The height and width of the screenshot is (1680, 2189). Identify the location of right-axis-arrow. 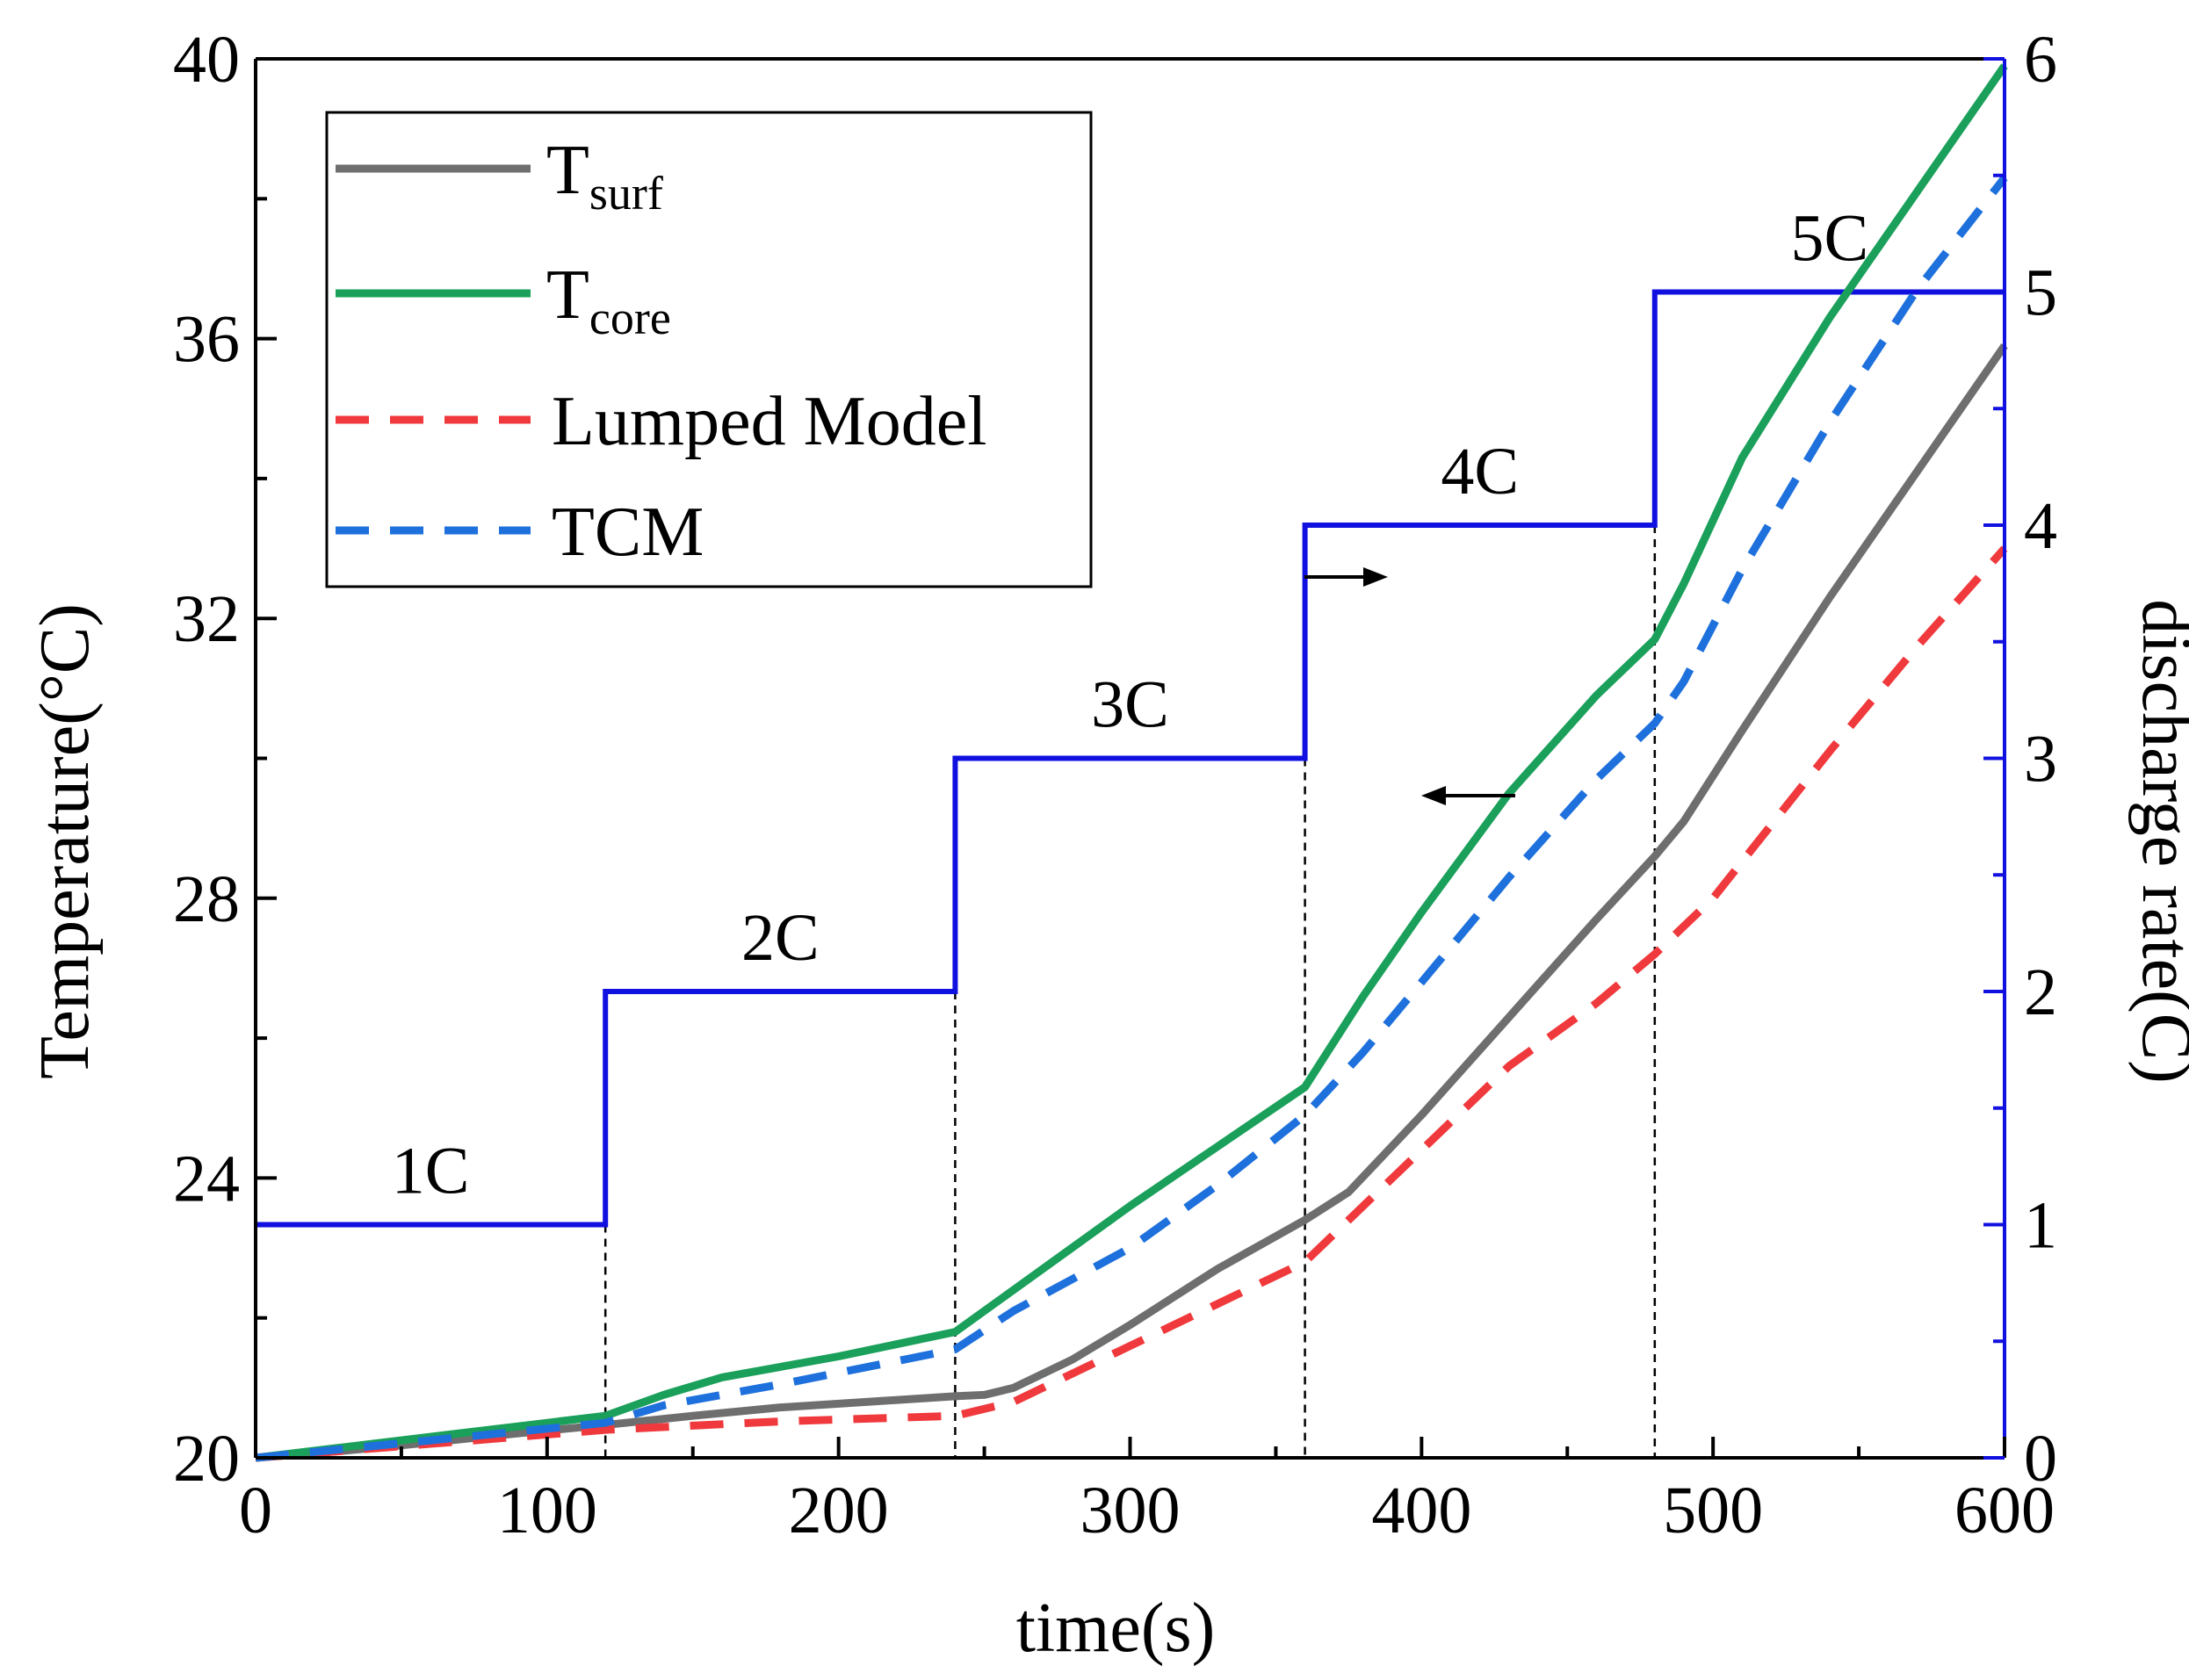
(1346, 577).